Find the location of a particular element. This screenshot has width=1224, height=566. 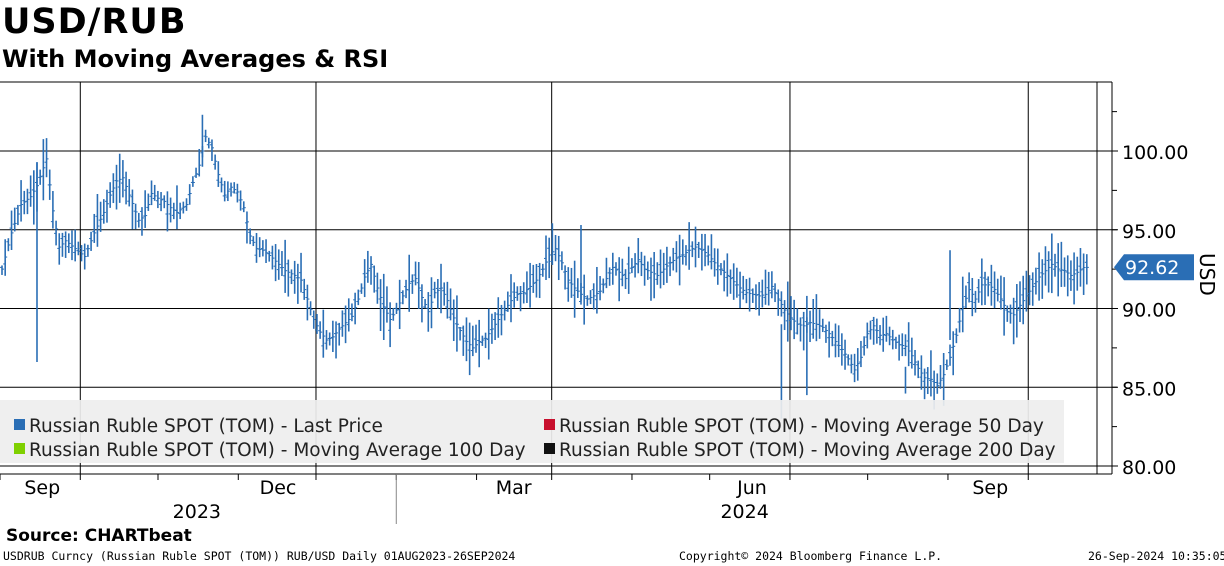

y-axis: 80.00 85.00 90.00 95.00 100.00 92.62 USD is located at coordinates (1165, 280).